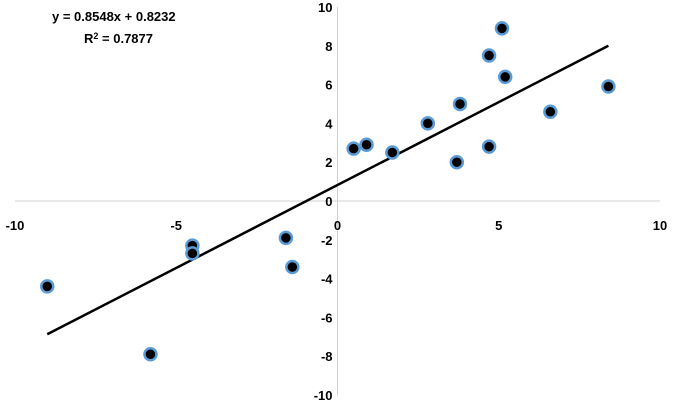 The height and width of the screenshot is (403, 680). I want to click on y-tick-label: 8, so click(328, 46).